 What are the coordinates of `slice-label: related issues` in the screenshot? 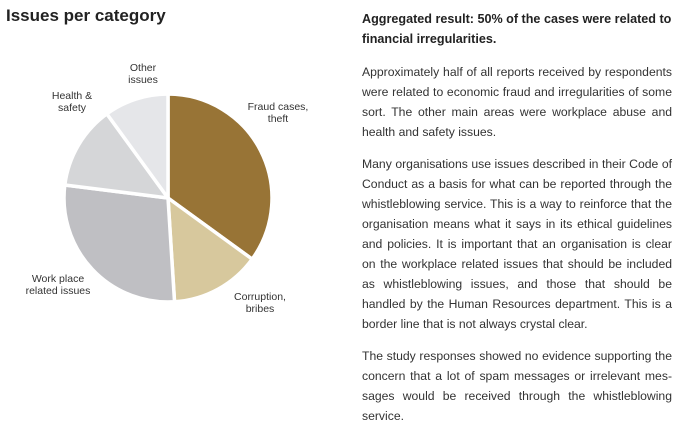 It's located at (58, 291).